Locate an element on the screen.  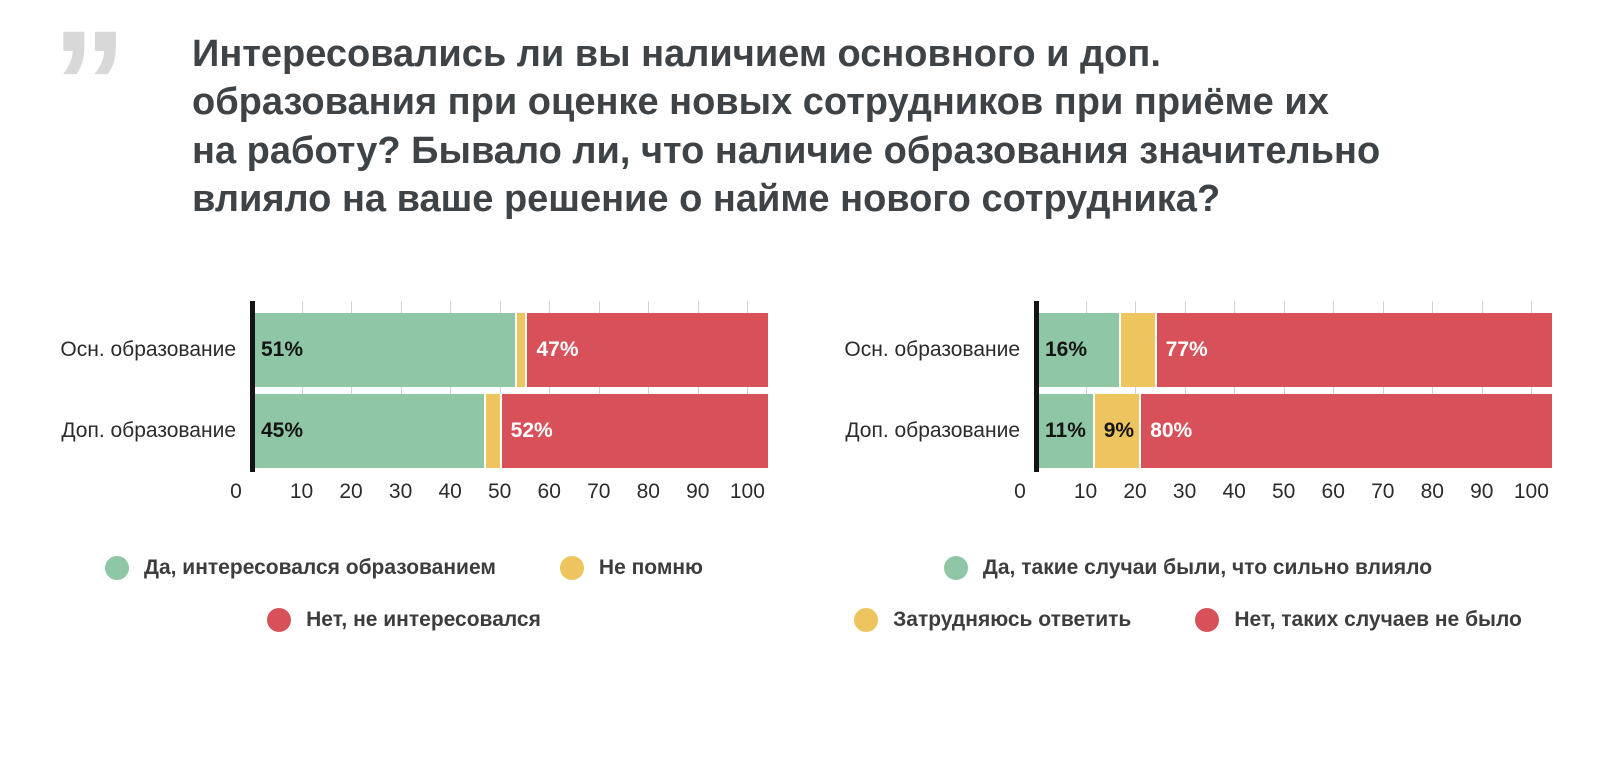
plot-area: 51% 47% 45% 52% 0 10 20 30 40 50 60 70 80 90 100 is located at coordinates (499, 407).